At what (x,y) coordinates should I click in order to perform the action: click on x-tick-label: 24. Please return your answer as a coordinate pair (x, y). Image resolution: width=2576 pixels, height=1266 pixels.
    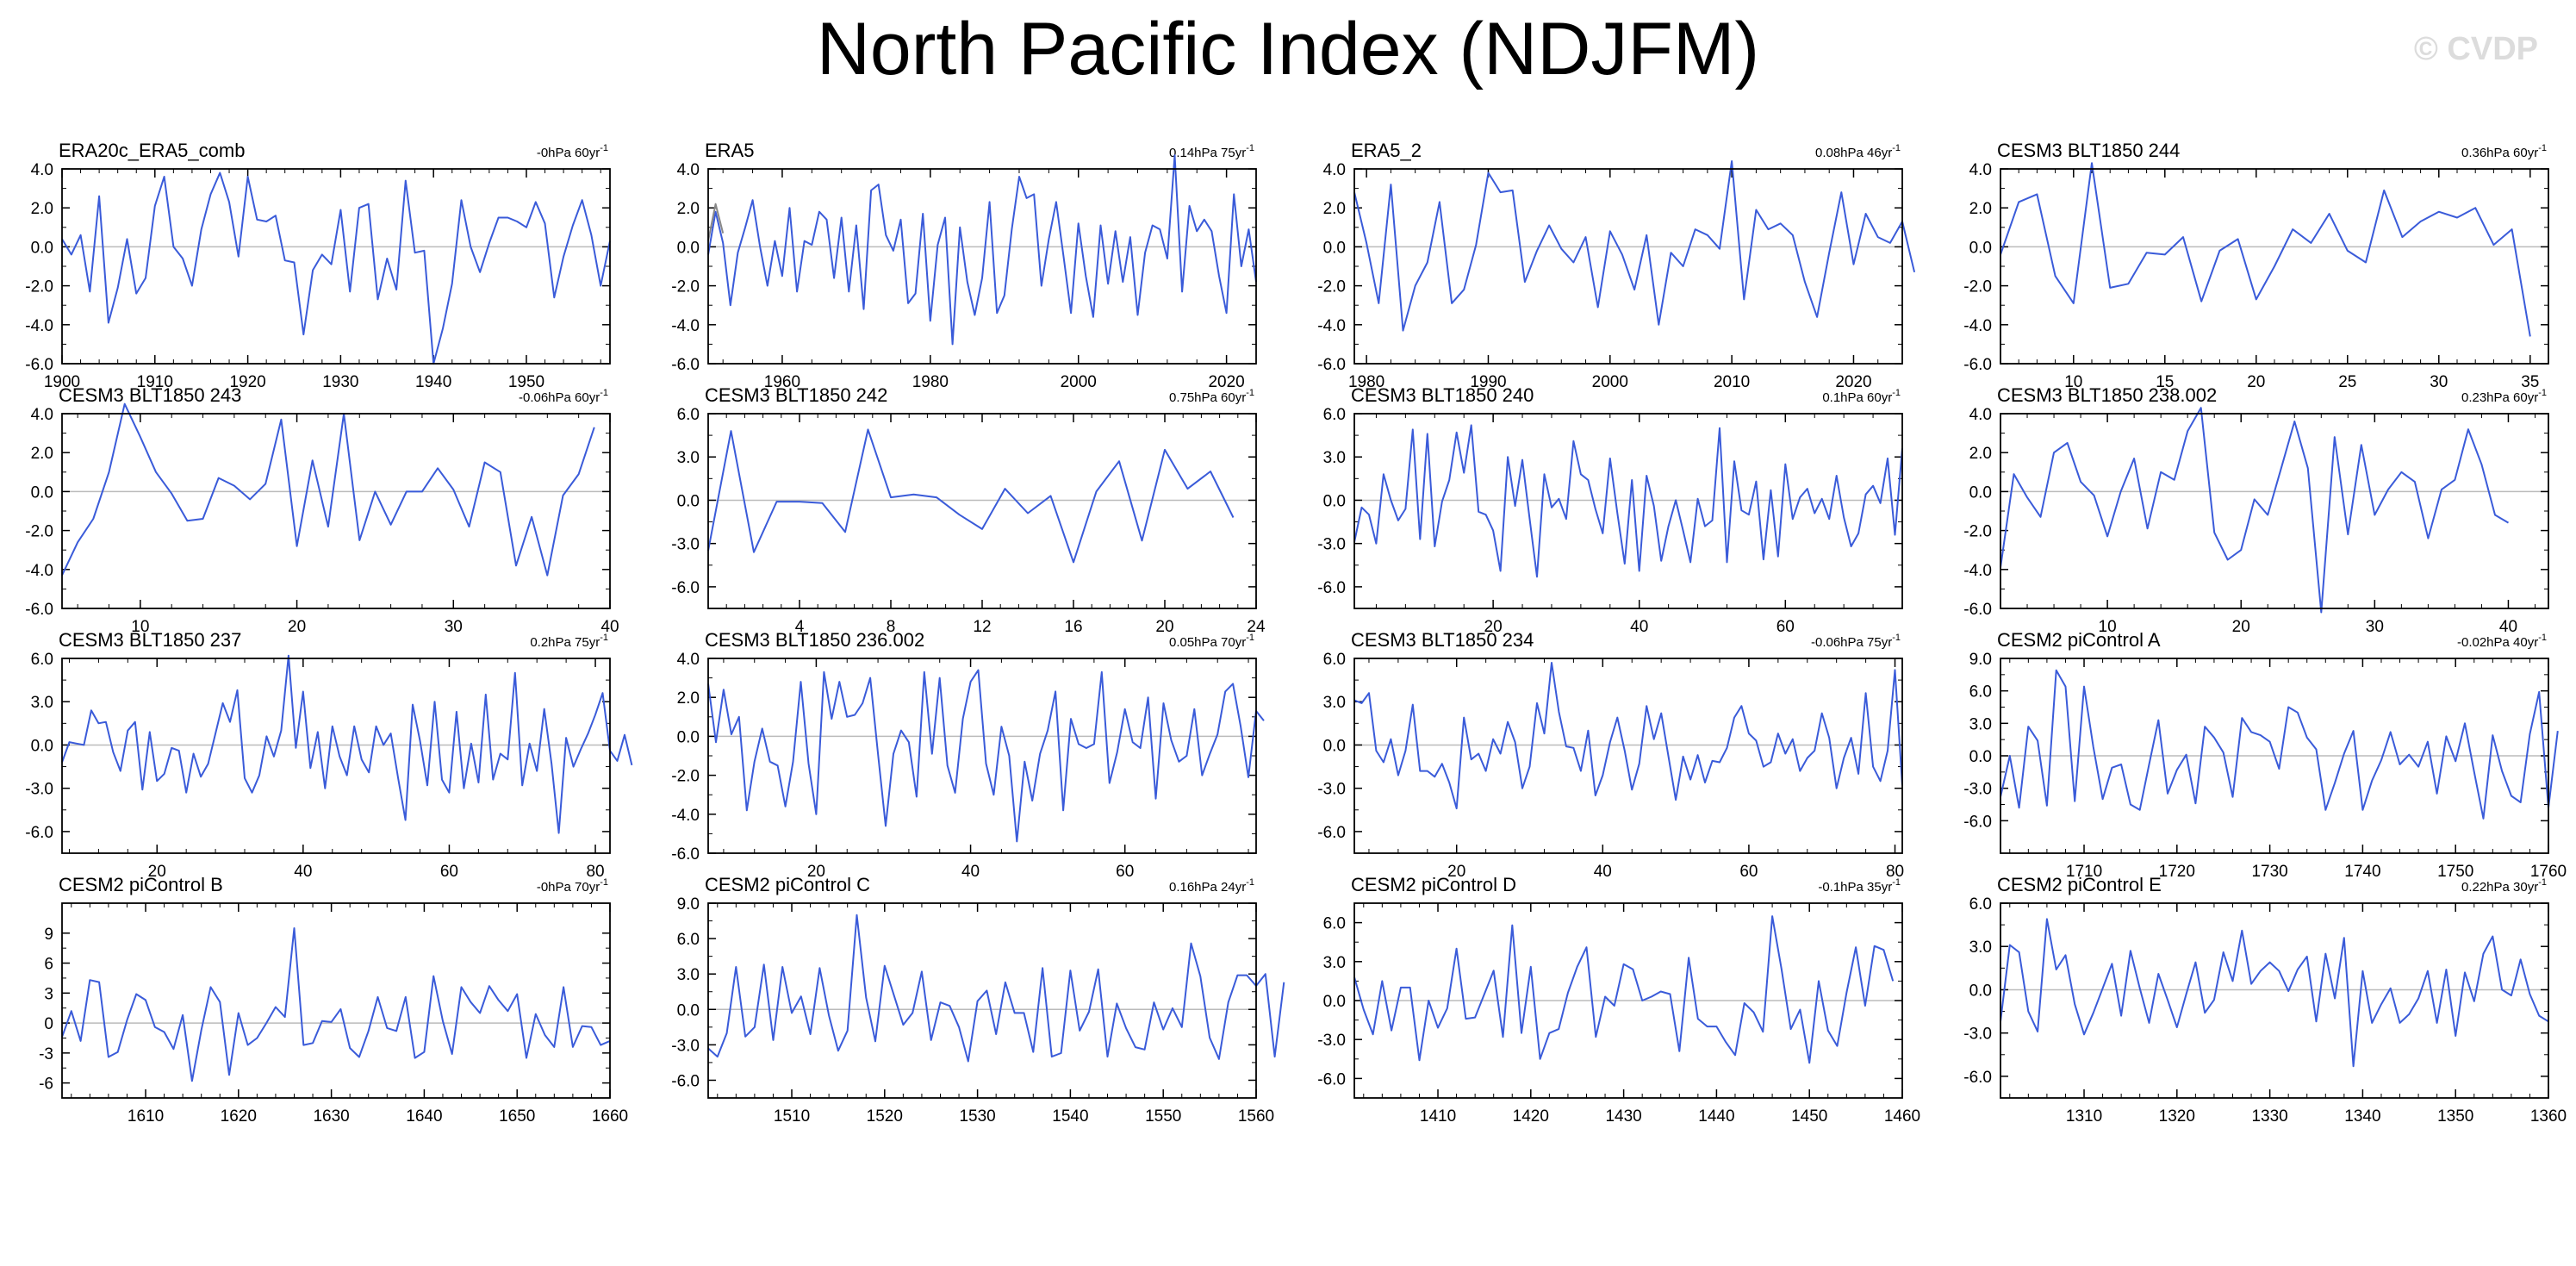
    Looking at the image, I should click on (1257, 627).